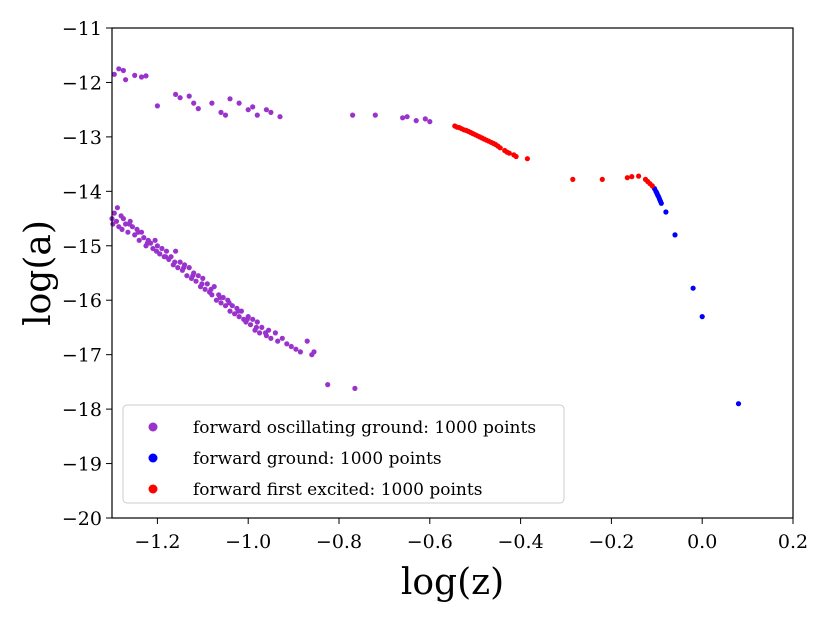 The image size is (830, 623). What do you see at coordinates (87, 274) in the screenshot?
I see `y-axis: −20 −19 −18 −17 −16 −15 −14 −13 −12 −11` at bounding box center [87, 274].